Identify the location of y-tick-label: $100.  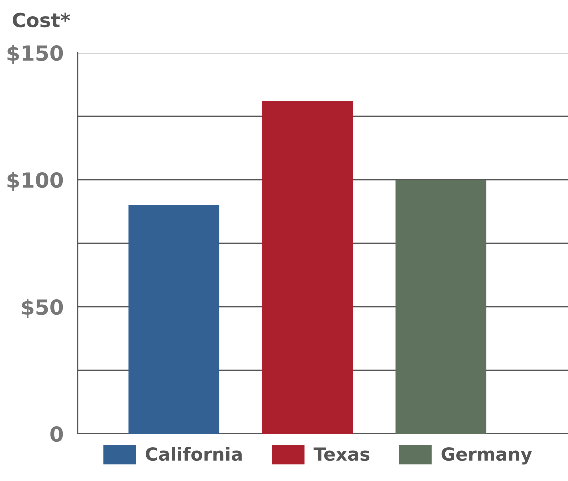
(36, 181).